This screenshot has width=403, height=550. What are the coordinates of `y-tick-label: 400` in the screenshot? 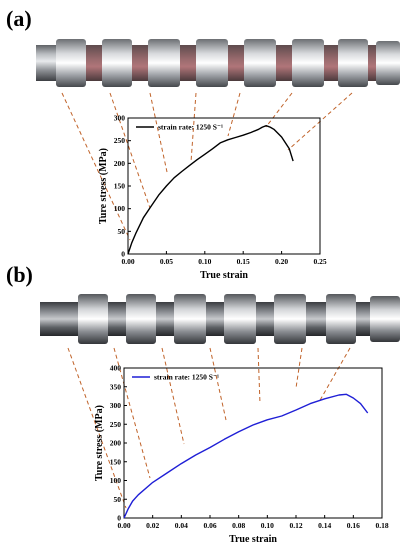 It's located at (116, 368).